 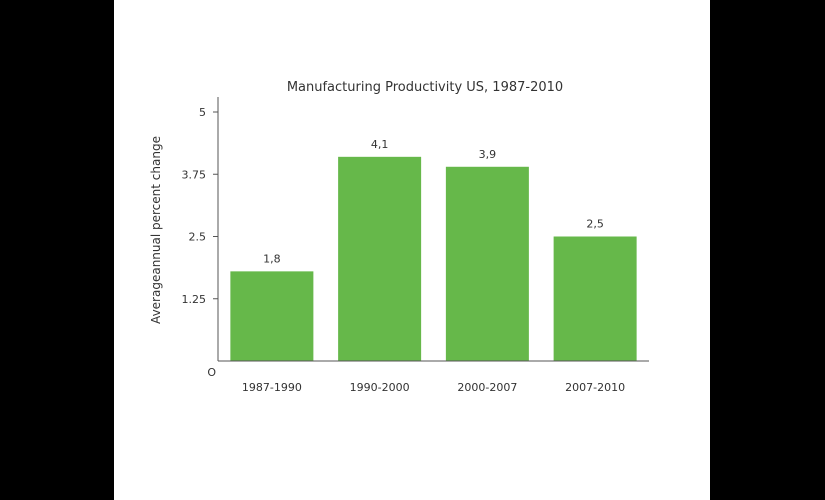 I want to click on x-tick-label-1990-2000: 1990-2000, so click(x=380, y=387).